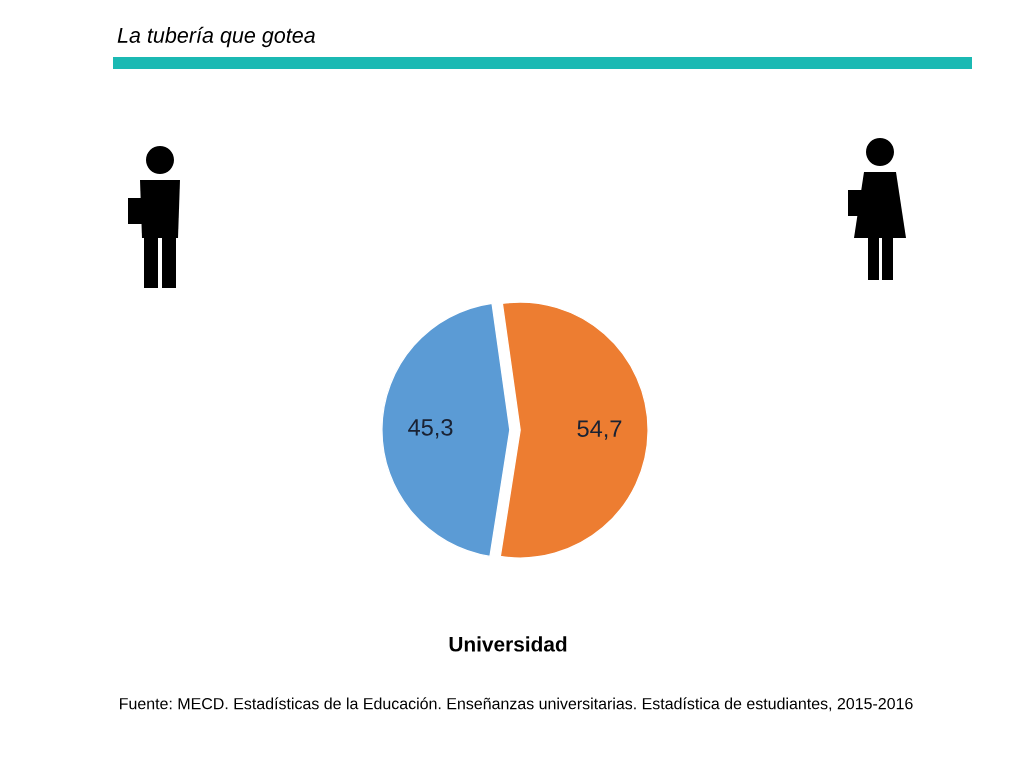  What do you see at coordinates (216, 37) in the screenshot?
I see `chart-title: La tubería que gotea` at bounding box center [216, 37].